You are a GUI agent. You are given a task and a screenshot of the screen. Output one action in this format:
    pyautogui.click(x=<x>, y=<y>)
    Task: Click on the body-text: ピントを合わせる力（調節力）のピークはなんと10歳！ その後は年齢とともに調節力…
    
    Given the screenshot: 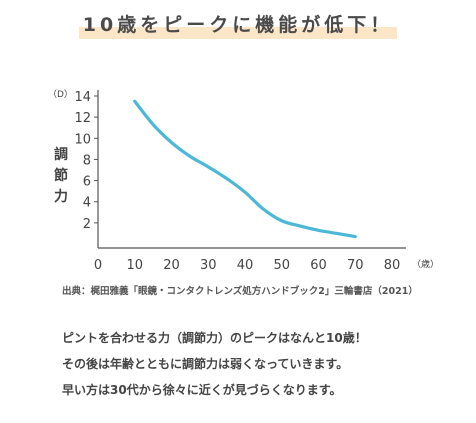 What is the action you would take?
    pyautogui.click(x=214, y=364)
    